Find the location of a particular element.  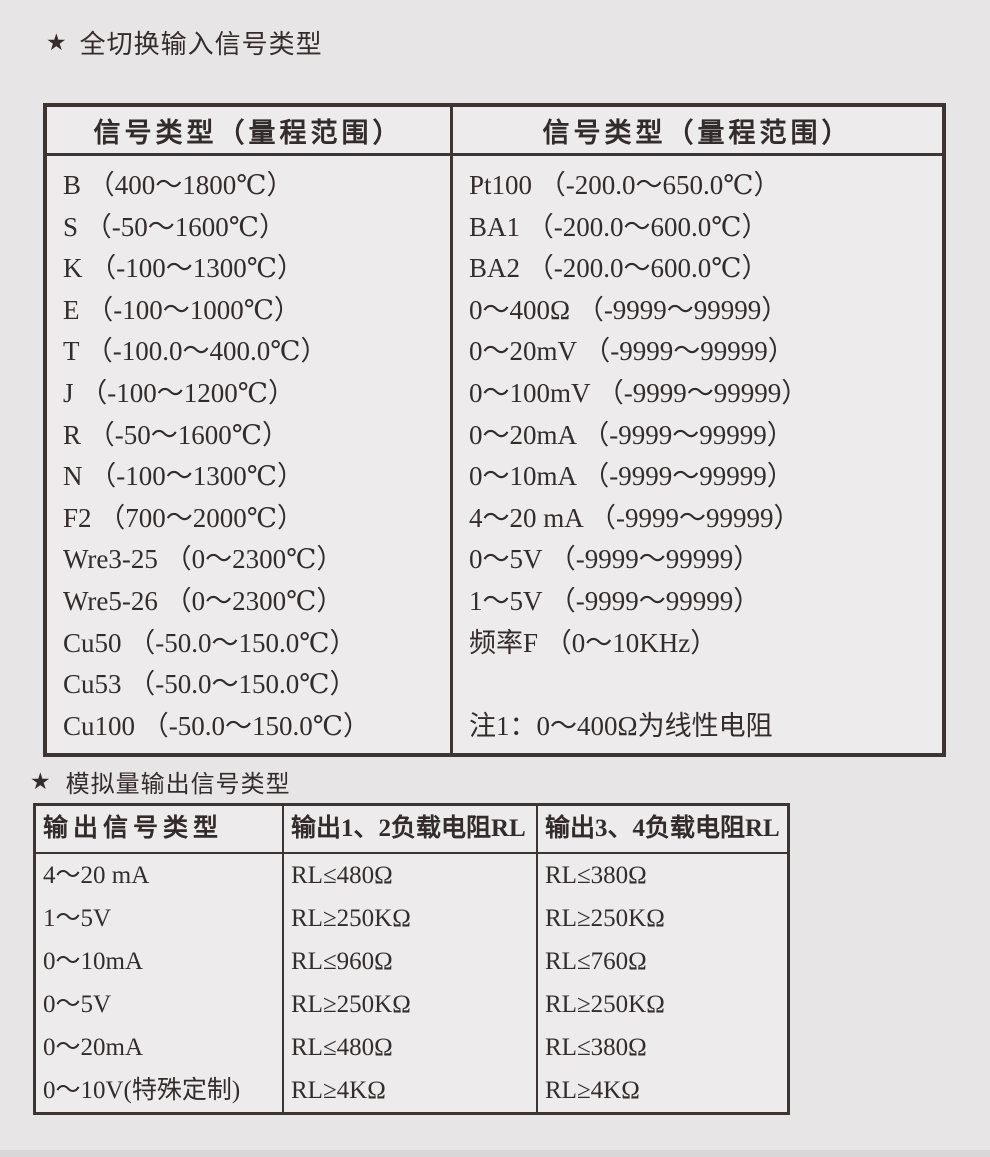

output-type-cell: 0～5V is located at coordinates (160, 1004).